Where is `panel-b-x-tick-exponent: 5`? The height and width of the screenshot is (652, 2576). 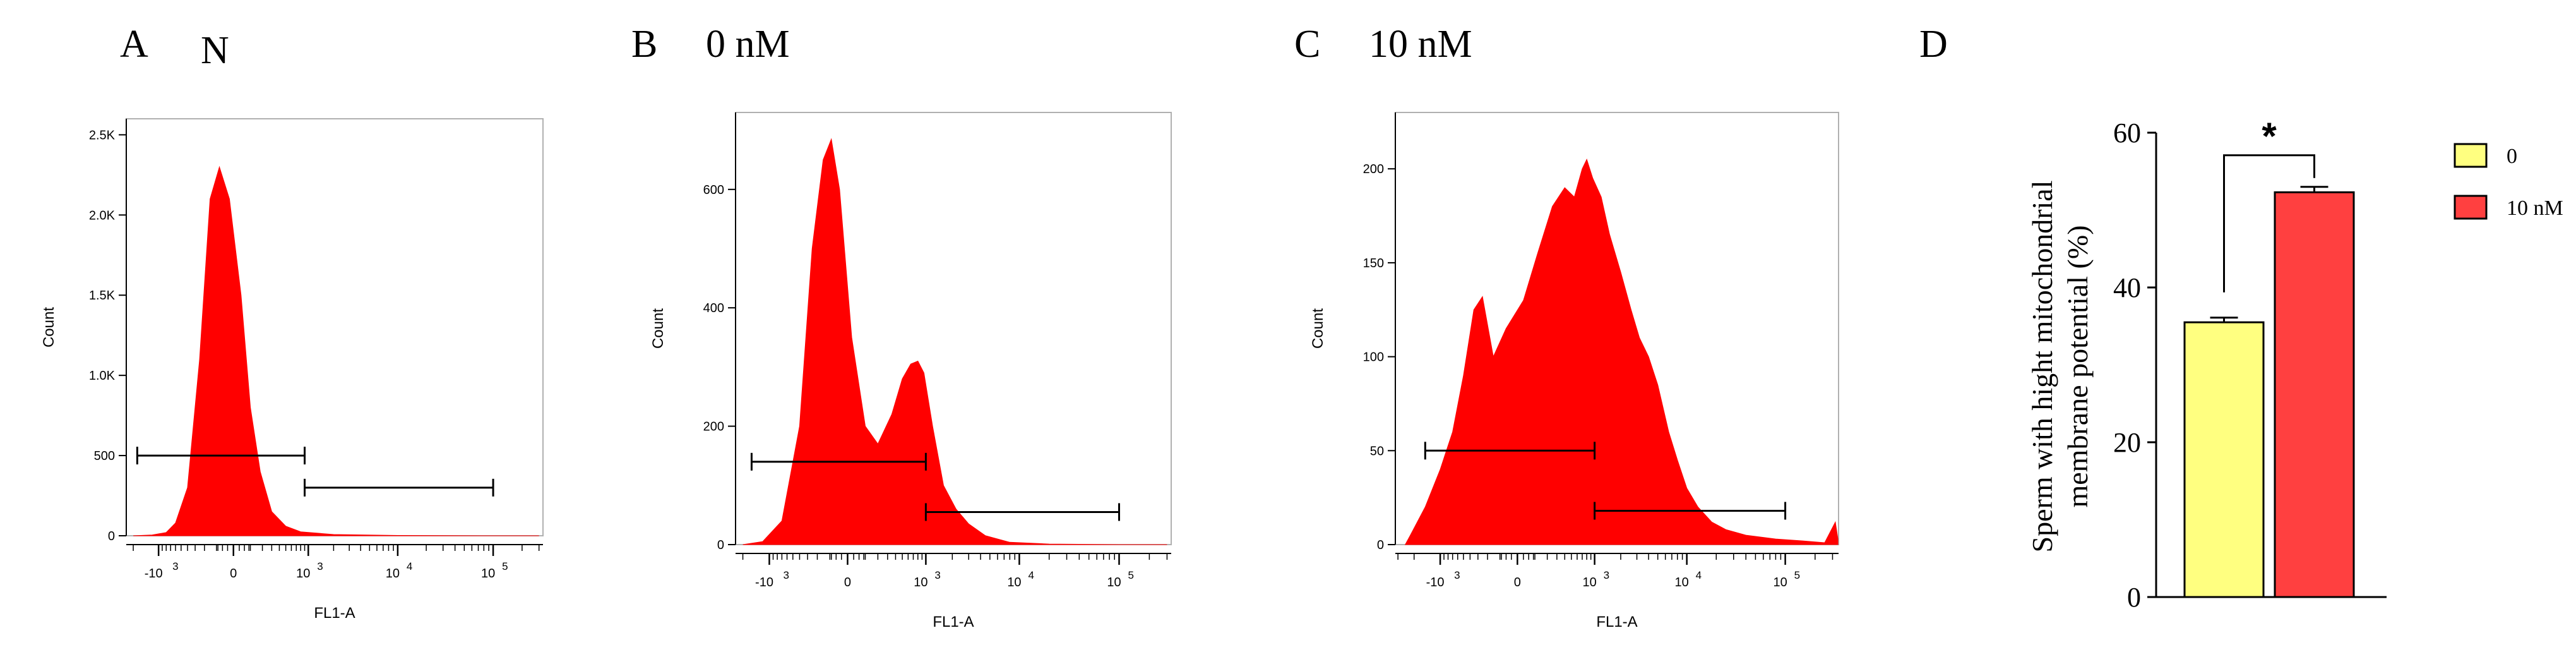
panel-b-x-tick-exponent: 5 is located at coordinates (1131, 575).